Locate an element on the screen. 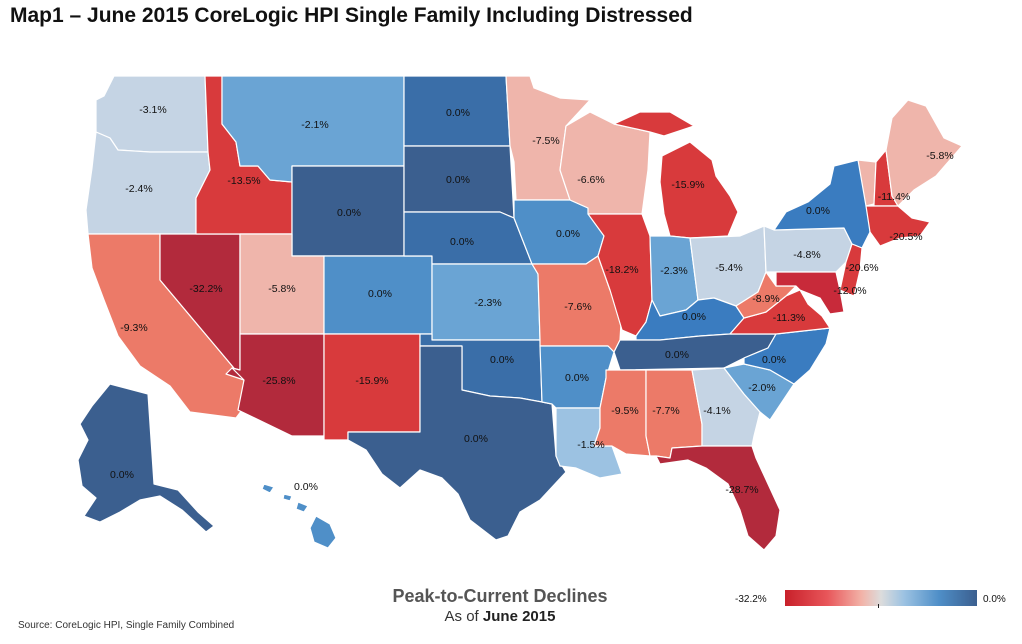 The width and height of the screenshot is (1022, 644). state-fl is located at coordinates (718, 498).